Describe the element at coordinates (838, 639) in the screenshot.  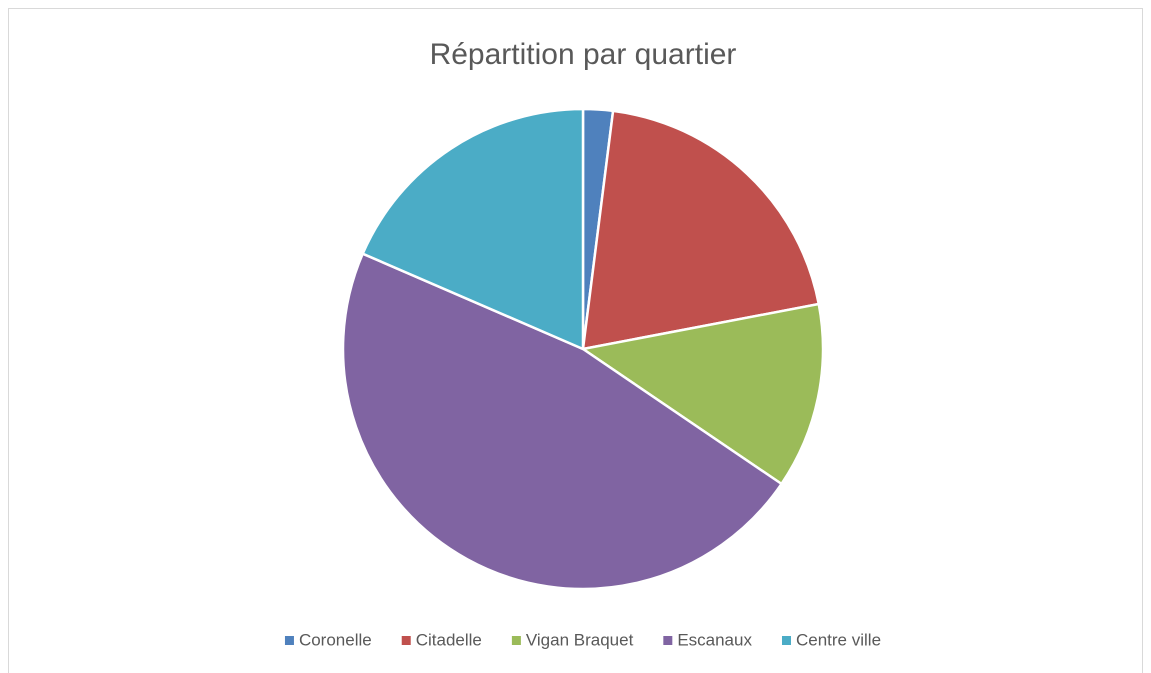
I see `legend-label: Centre ville` at that location.